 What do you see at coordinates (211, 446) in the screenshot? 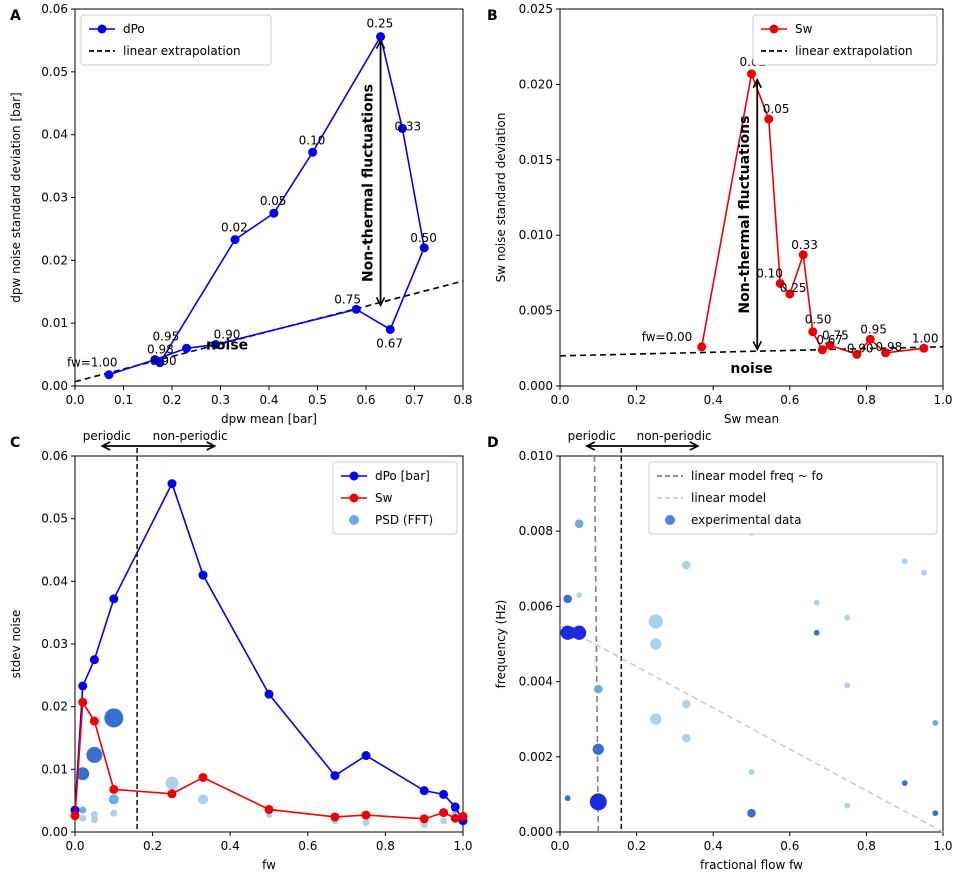
I see `regime-arrow-right` at bounding box center [211, 446].